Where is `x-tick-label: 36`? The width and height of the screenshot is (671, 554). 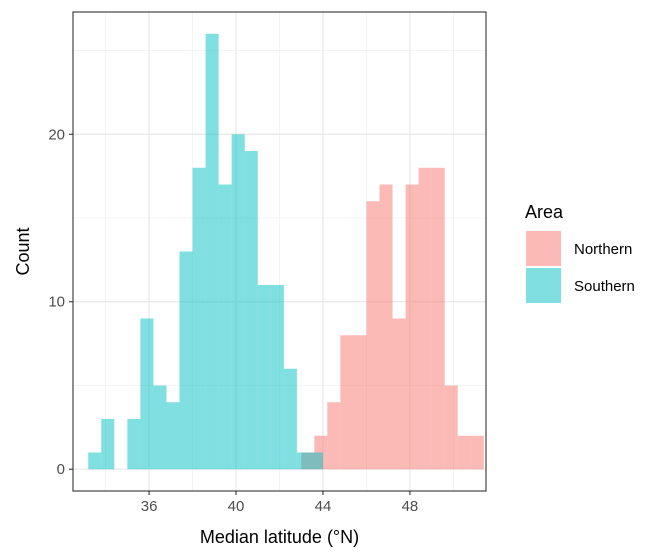
x-tick-label: 36 is located at coordinates (149, 506).